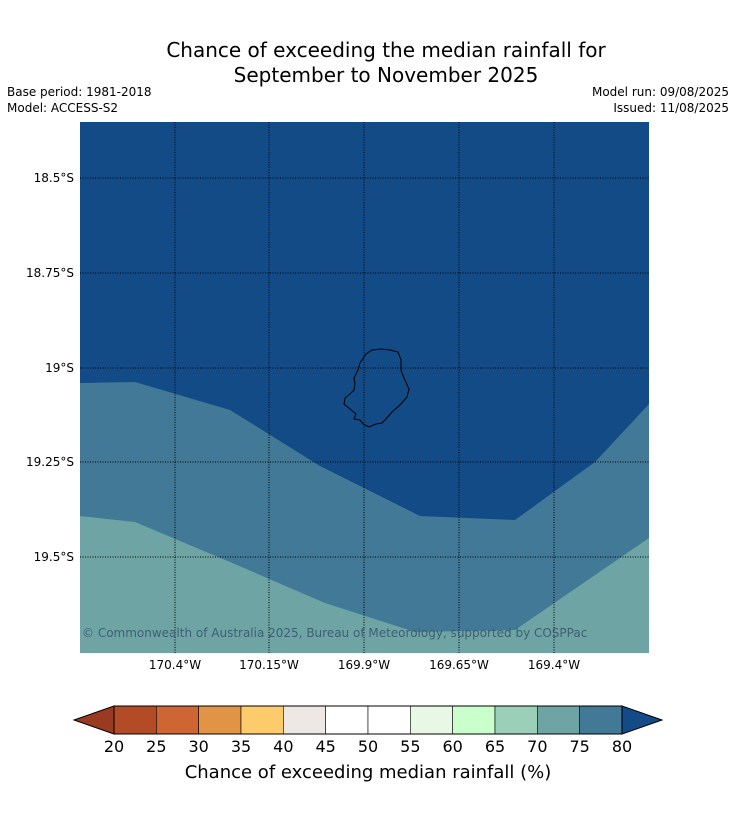  I want to click on lat-label: 19.5°S, so click(54, 557).